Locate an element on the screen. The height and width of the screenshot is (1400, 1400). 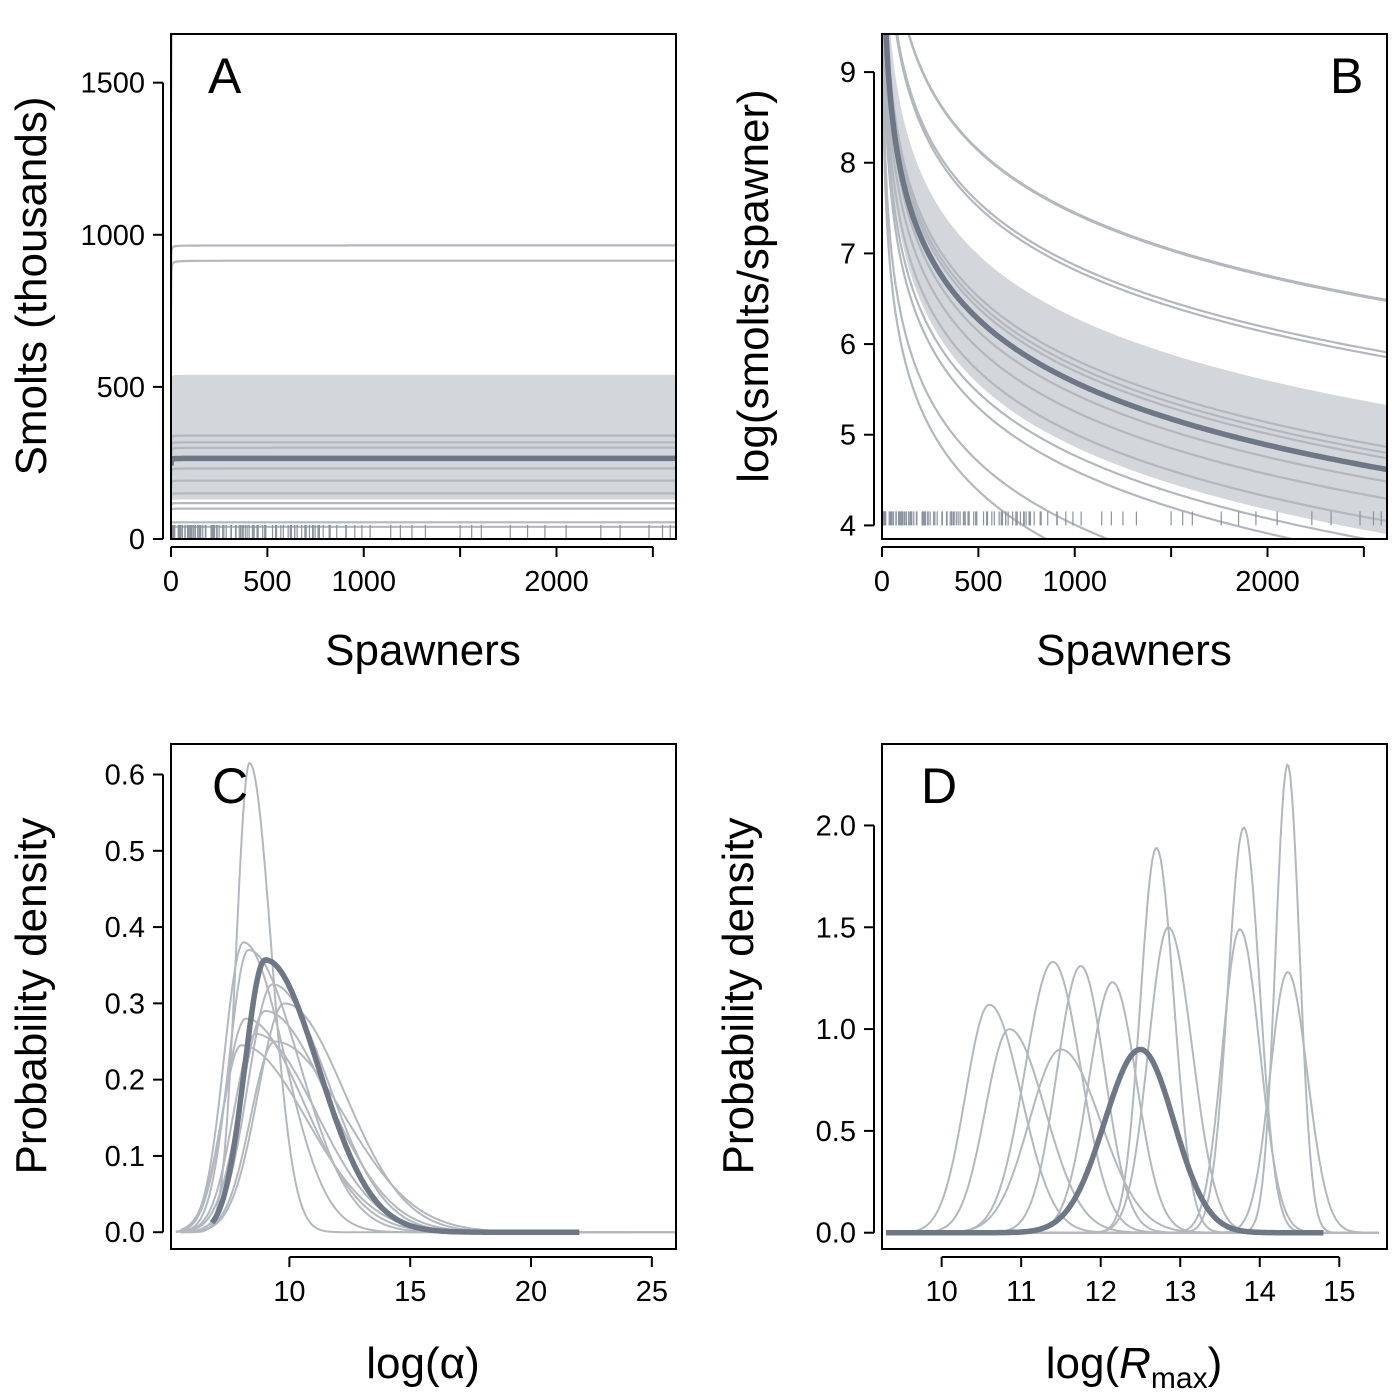
panel-c-y-tick-label: 0.6 is located at coordinates (125, 776).